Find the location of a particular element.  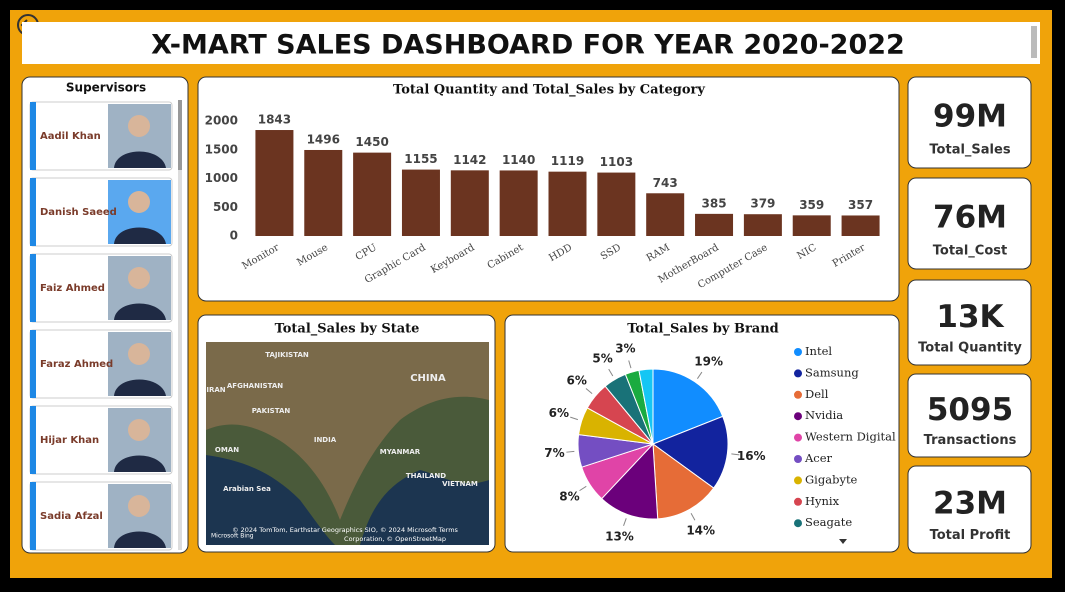

supervisor-name: Sadia Afzal is located at coordinates (71, 516).